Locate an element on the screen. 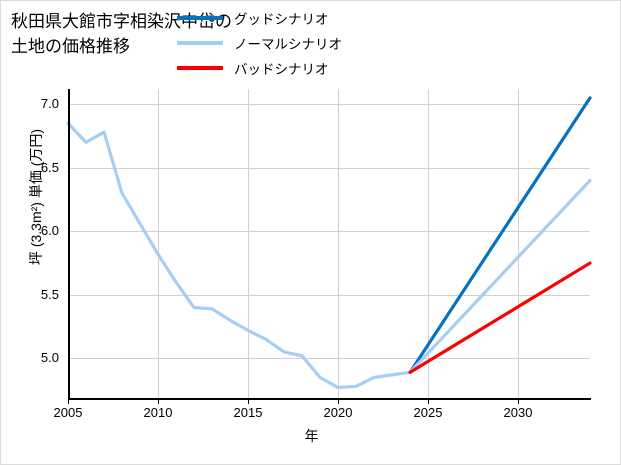 The width and height of the screenshot is (621, 465). x-axis-tick-label: 2005 is located at coordinates (68, 412).